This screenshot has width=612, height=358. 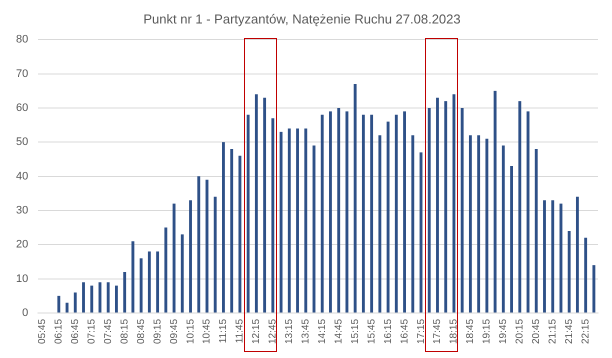 I want to click on x-tick-label: 18:15, so click(x=454, y=331).